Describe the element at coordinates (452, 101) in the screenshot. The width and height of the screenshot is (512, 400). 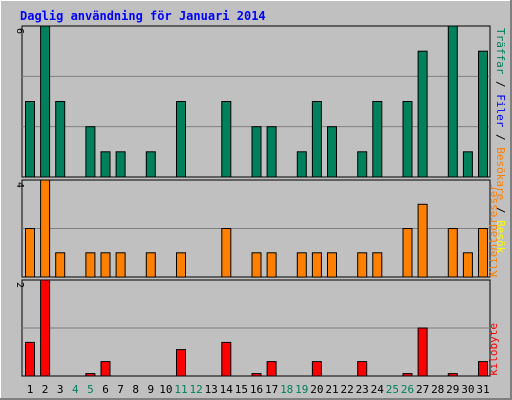
I see `bar-träffar-day-29` at that location.